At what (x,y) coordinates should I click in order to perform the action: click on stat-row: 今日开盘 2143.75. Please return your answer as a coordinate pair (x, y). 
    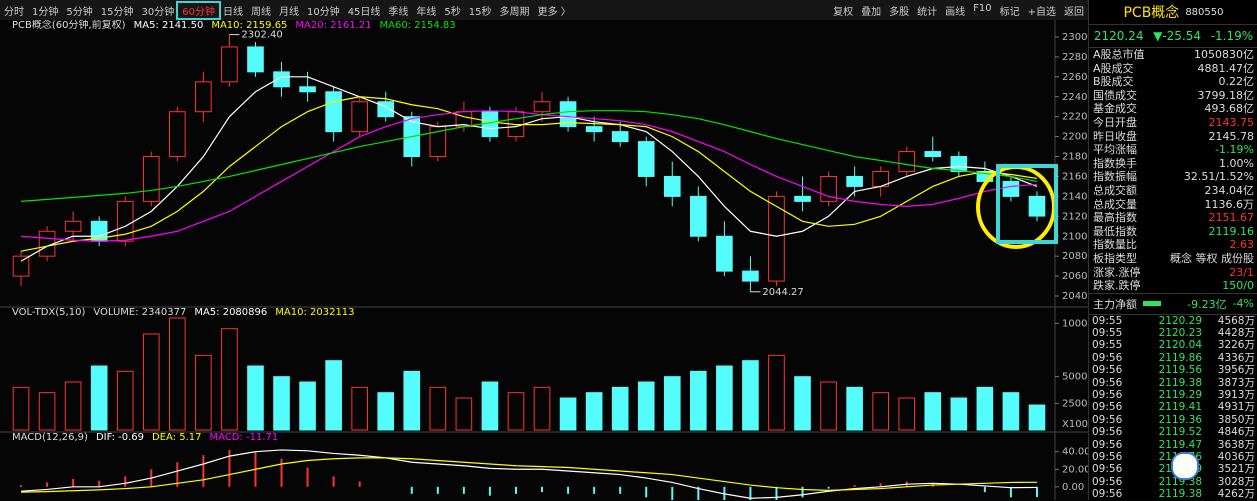
    Looking at the image, I should click on (1173, 123).